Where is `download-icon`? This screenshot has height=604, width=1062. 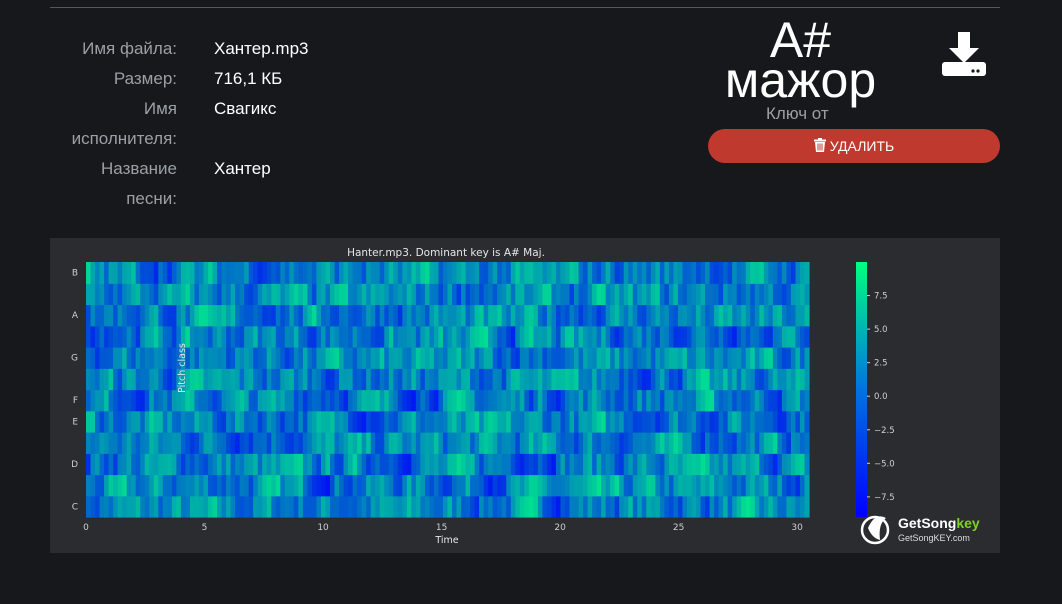
download-icon is located at coordinates (964, 55).